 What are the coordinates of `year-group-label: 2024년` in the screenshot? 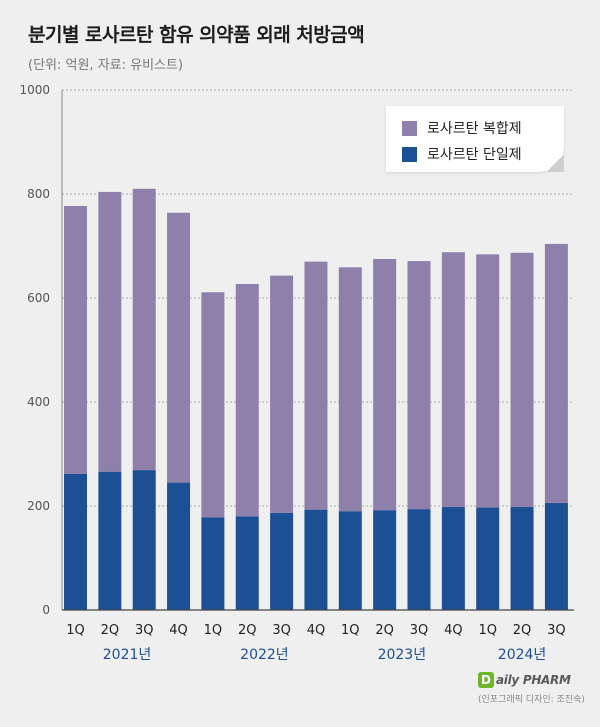 It's located at (522, 655).